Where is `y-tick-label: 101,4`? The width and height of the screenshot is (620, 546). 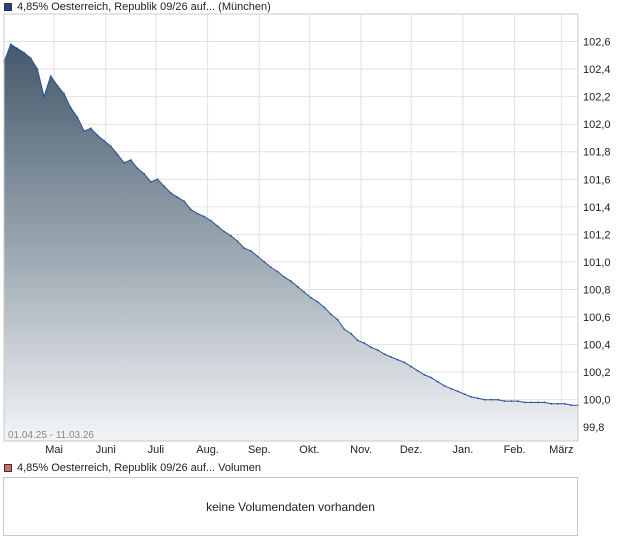 y-tick-label: 101,4 is located at coordinates (597, 208).